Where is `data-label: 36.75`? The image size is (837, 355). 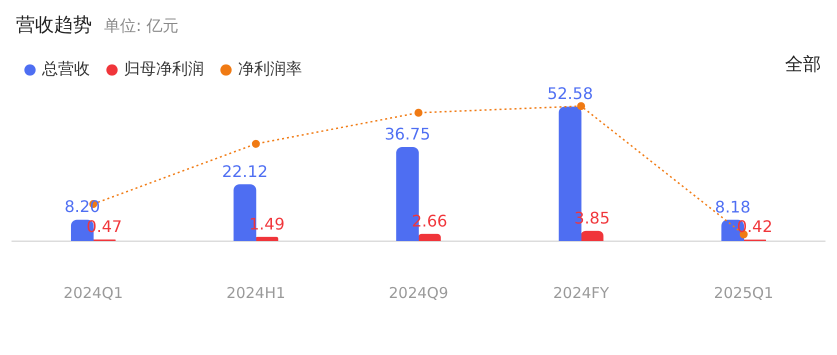
data-label: 36.75 is located at coordinates (407, 134).